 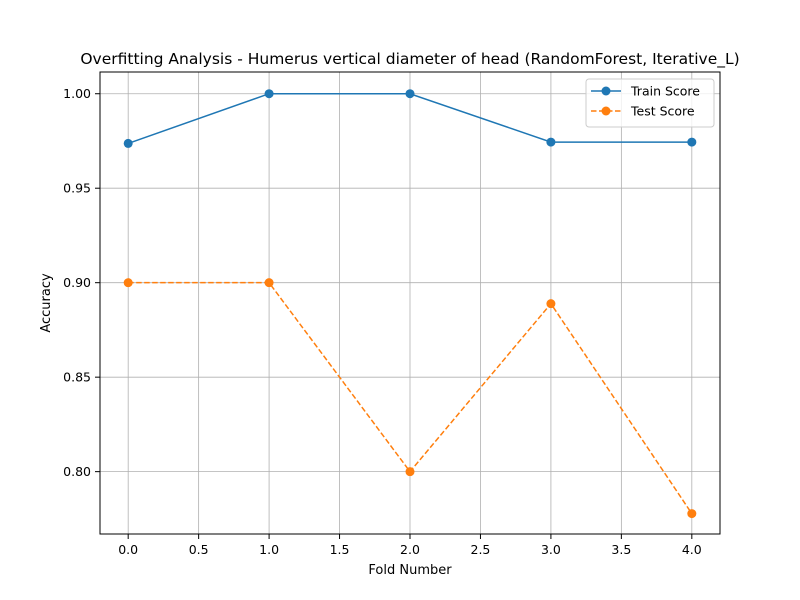 I want to click on y-tick-label: 0.85, so click(x=77, y=377).